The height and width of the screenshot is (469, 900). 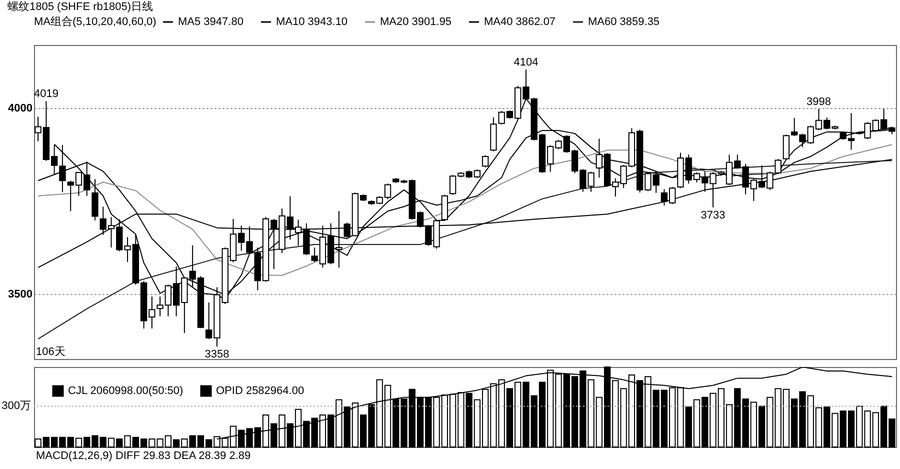 I want to click on annotation: 106天, so click(x=51, y=352).